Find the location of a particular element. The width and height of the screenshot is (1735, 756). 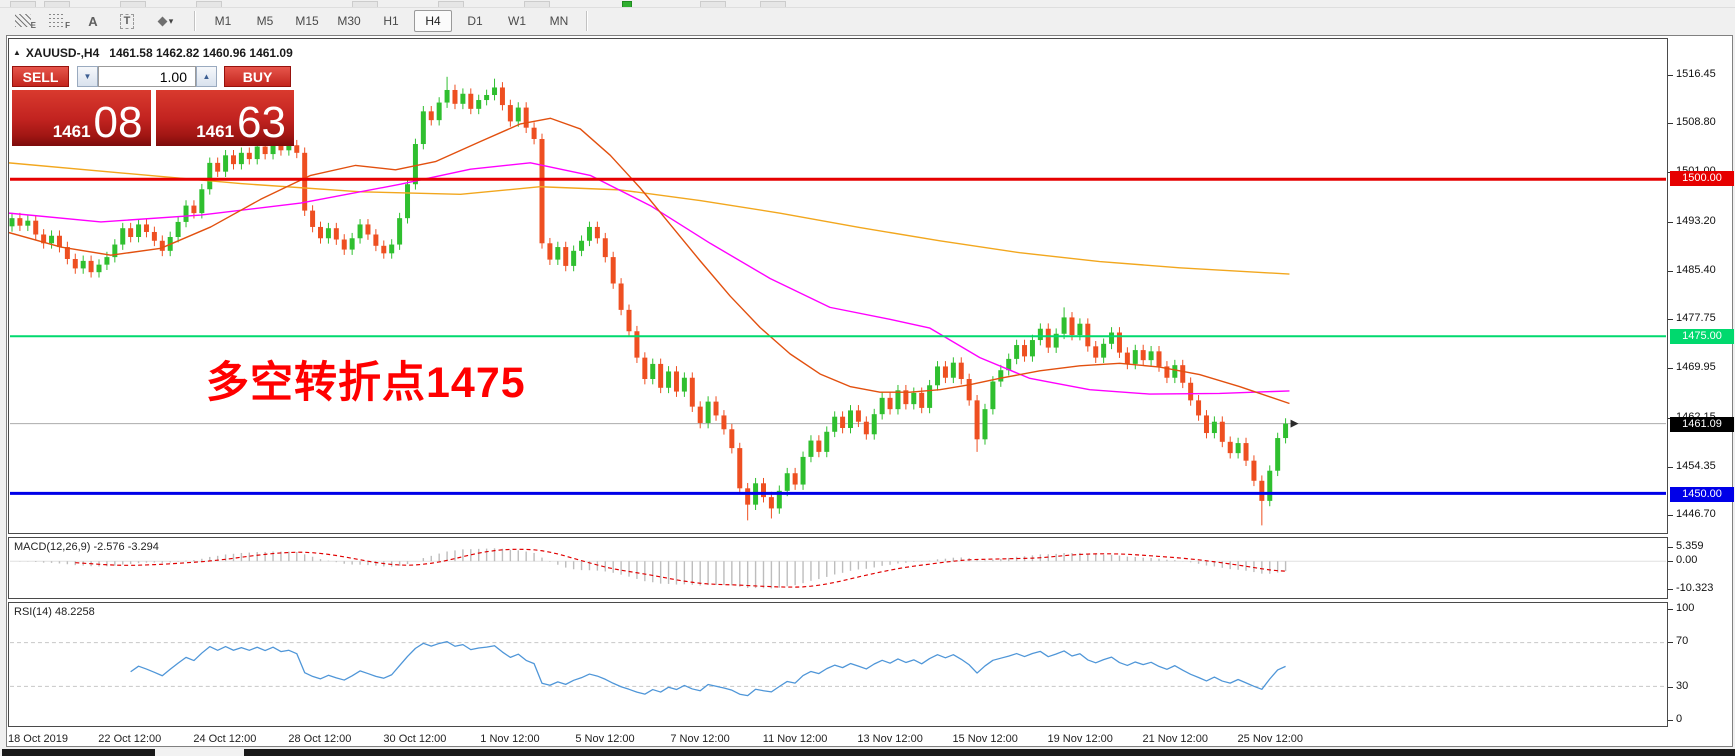

volume-increase-button: ▲ is located at coordinates (206, 76).